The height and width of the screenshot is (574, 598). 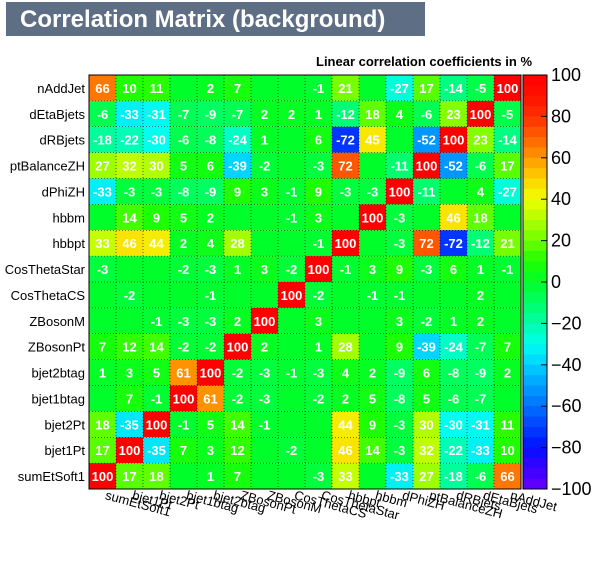 I want to click on color-scale-tick-label: −60, so click(x=566, y=406).